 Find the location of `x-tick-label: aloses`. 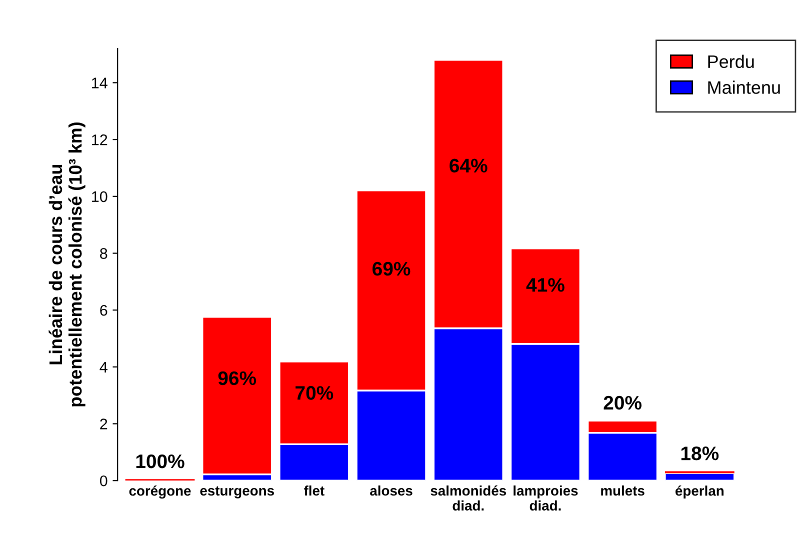

x-tick-label: aloses is located at coordinates (391, 490).